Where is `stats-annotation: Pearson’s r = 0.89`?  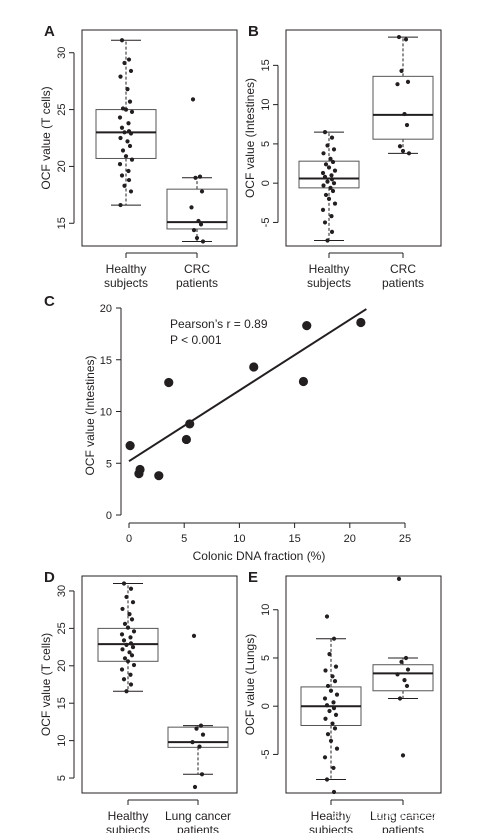 stats-annotation: Pearson’s r = 0.89 is located at coordinates (219, 324).